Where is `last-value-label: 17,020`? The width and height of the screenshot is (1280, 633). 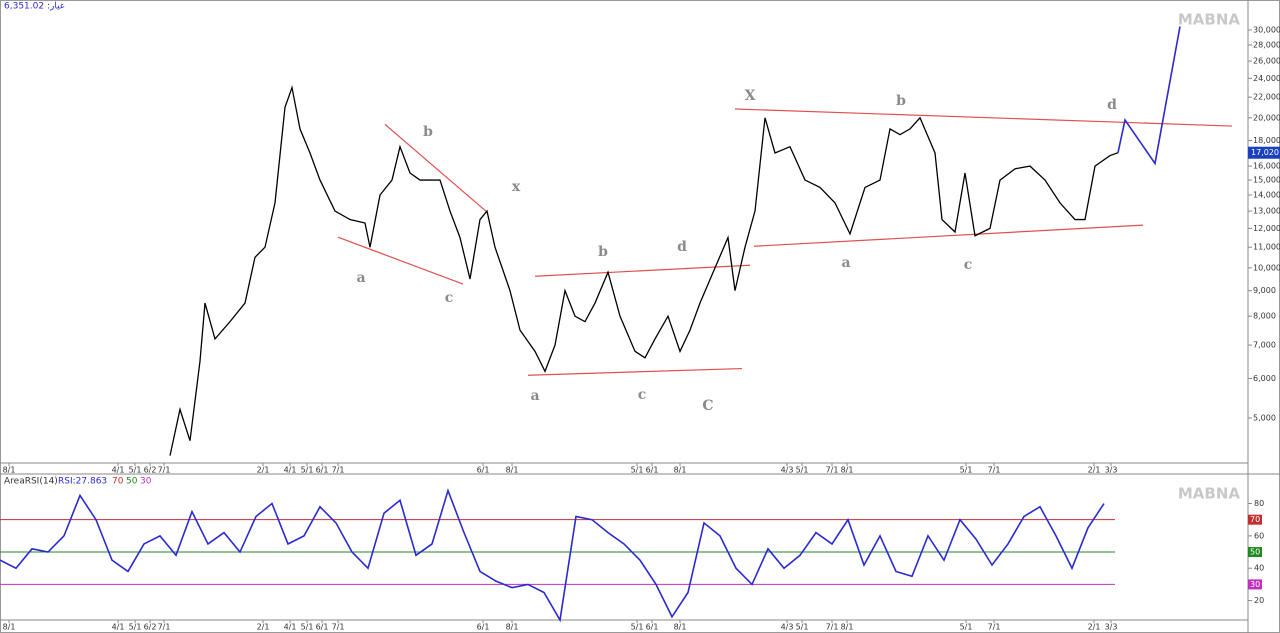
last-value-label: 17,020 is located at coordinates (1265, 152).